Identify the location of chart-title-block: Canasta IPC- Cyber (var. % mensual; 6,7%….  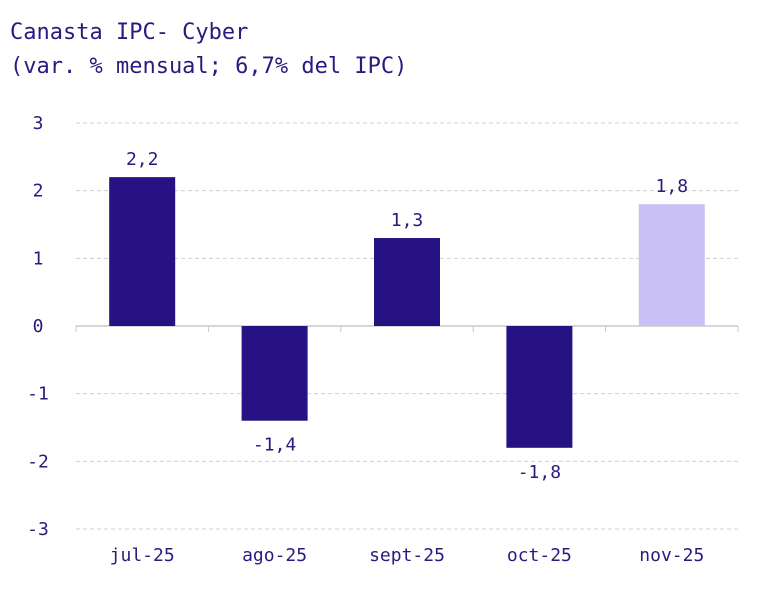
(208, 50).